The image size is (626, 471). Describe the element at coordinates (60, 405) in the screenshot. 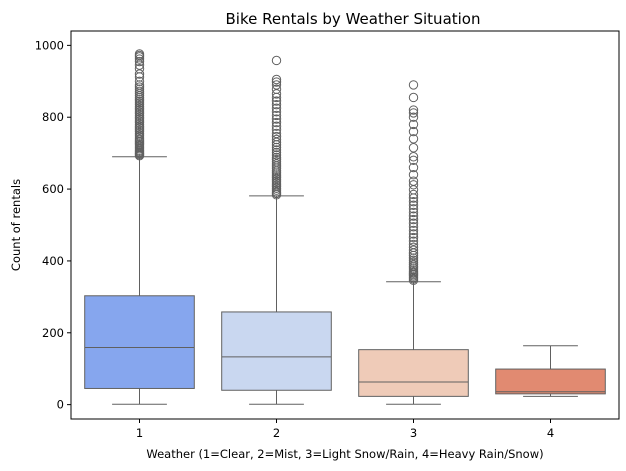

I see `y-tick-label: 0` at that location.